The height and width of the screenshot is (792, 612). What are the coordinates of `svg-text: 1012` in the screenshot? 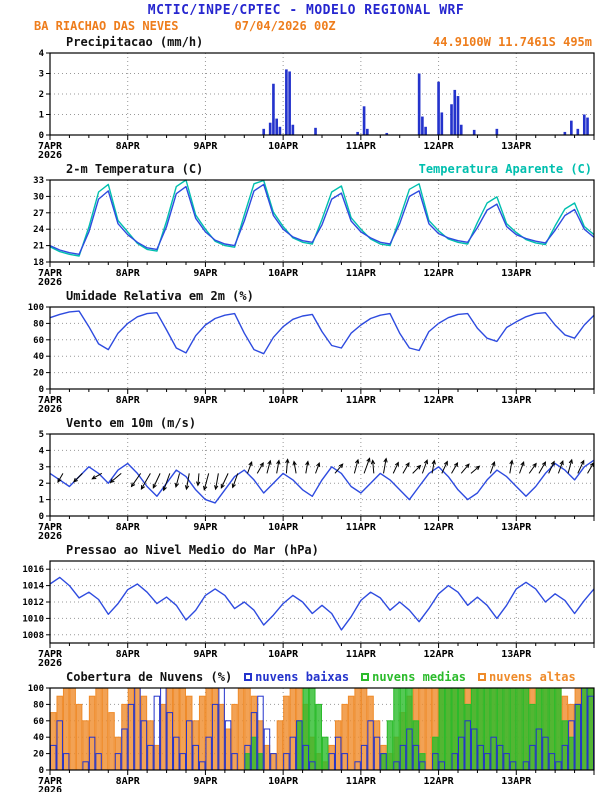 It's located at (33, 603).